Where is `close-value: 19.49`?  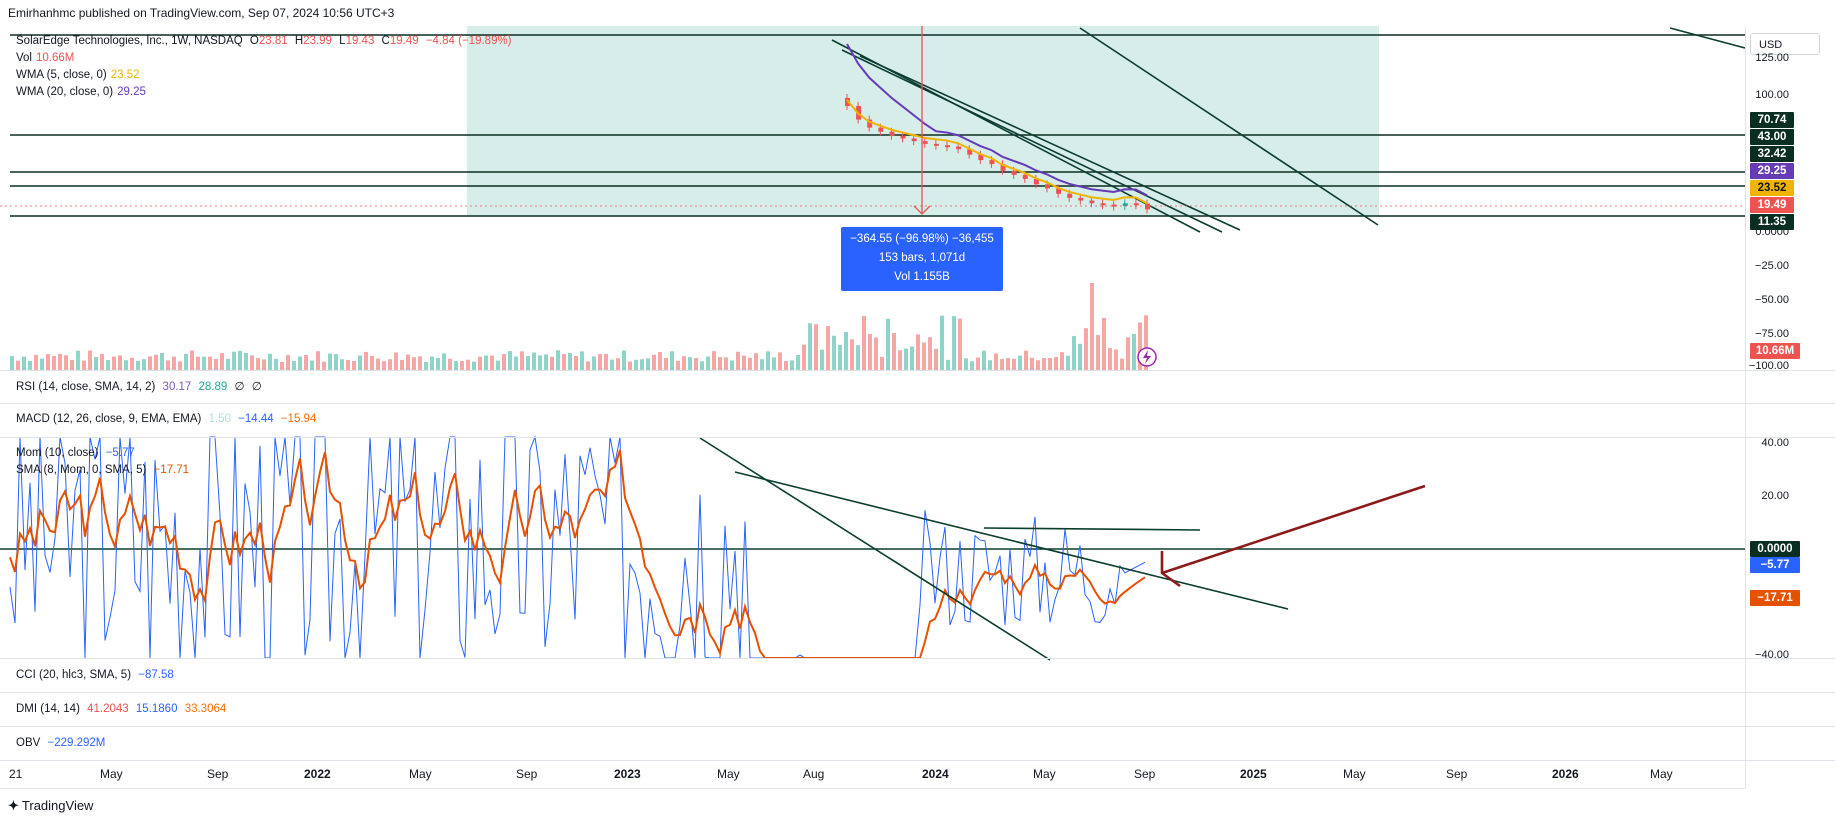
close-value: 19.49 is located at coordinates (404, 41).